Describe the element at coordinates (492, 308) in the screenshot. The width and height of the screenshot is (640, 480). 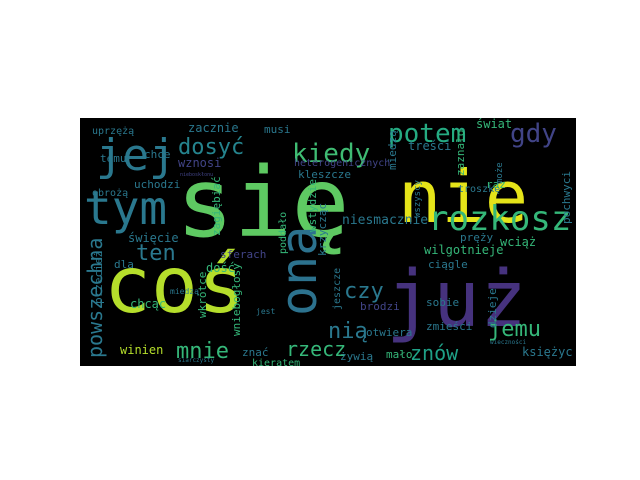
I see `word: dzieje` at that location.